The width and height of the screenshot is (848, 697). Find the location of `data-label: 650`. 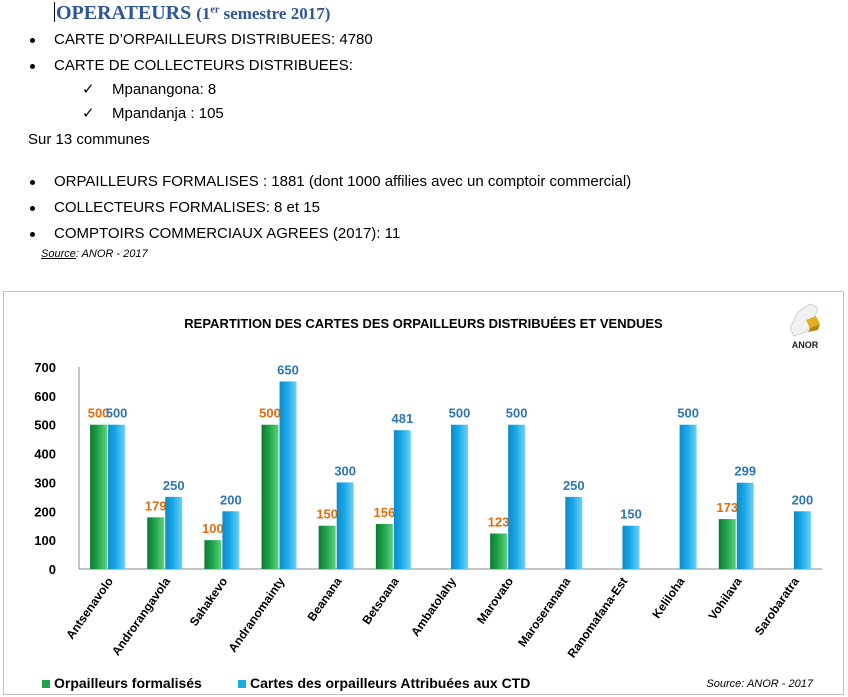

data-label: 650 is located at coordinates (288, 369).